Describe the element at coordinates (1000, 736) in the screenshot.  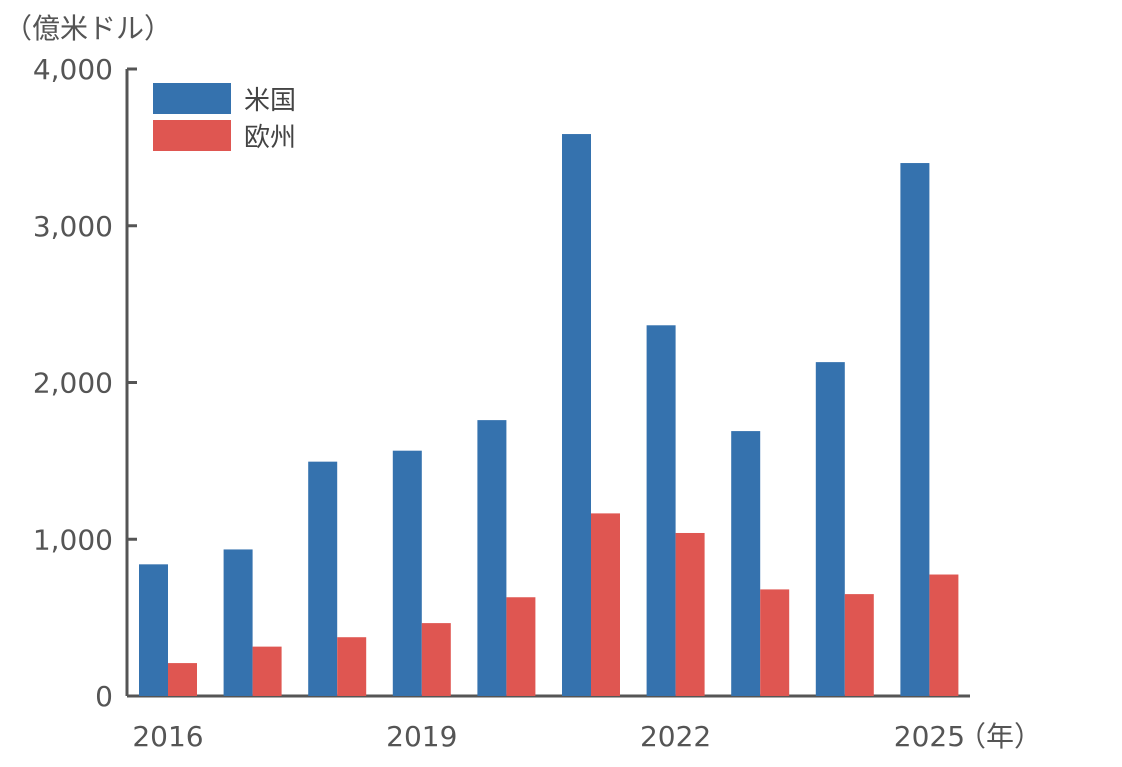
I see `x-axis-unit: （年）` at that location.